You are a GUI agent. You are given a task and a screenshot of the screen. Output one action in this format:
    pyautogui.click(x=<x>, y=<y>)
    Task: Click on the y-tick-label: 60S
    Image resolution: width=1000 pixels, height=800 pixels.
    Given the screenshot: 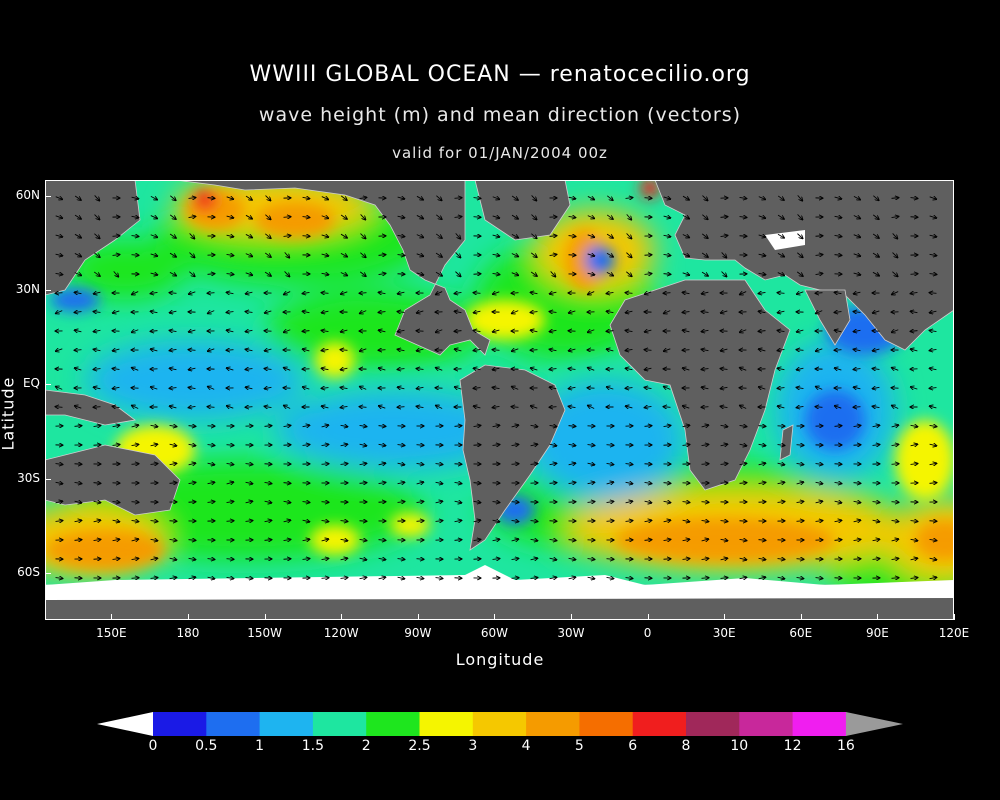 What is the action you would take?
    pyautogui.click(x=28, y=571)
    